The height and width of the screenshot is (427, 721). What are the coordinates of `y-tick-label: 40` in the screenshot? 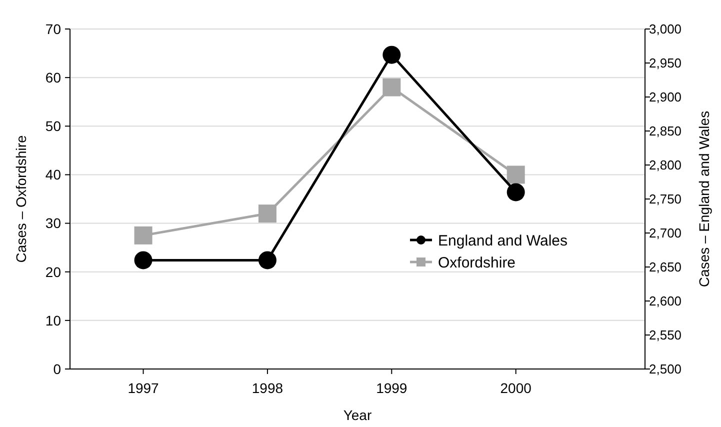 It's located at (53, 174).